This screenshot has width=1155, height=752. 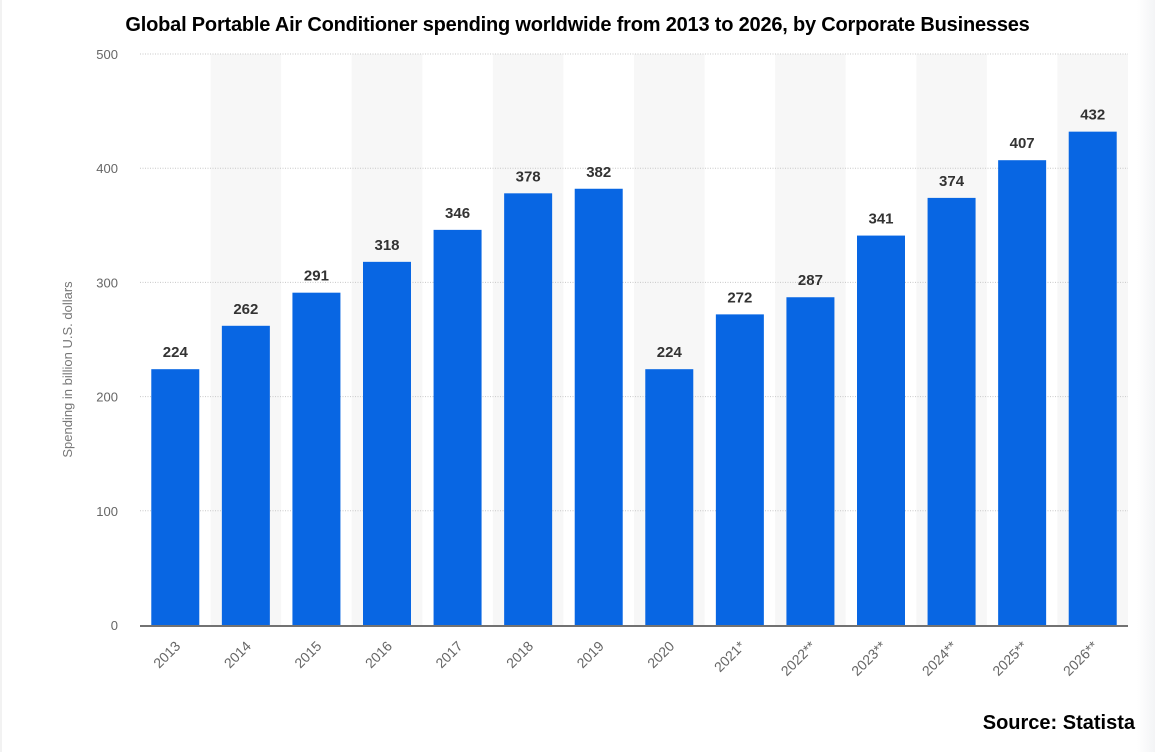 I want to click on data-label: 318, so click(x=386, y=245).